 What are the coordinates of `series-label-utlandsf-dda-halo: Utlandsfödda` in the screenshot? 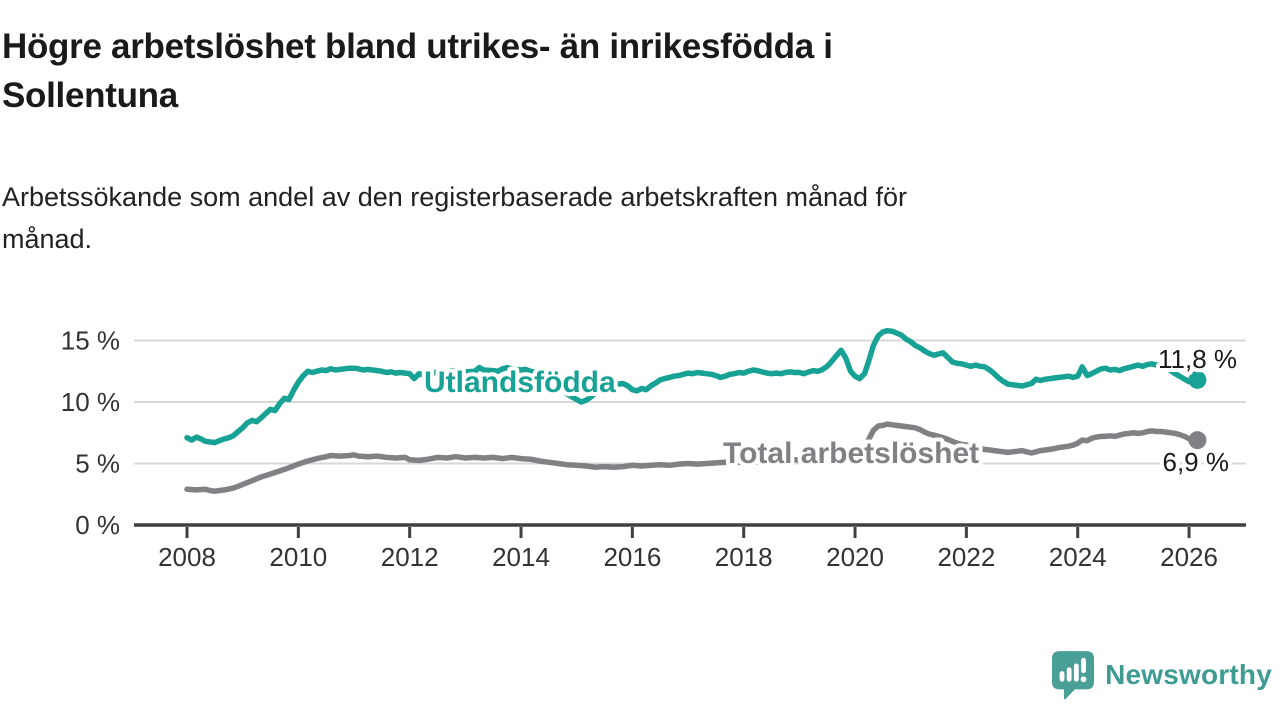 It's located at (520, 382).